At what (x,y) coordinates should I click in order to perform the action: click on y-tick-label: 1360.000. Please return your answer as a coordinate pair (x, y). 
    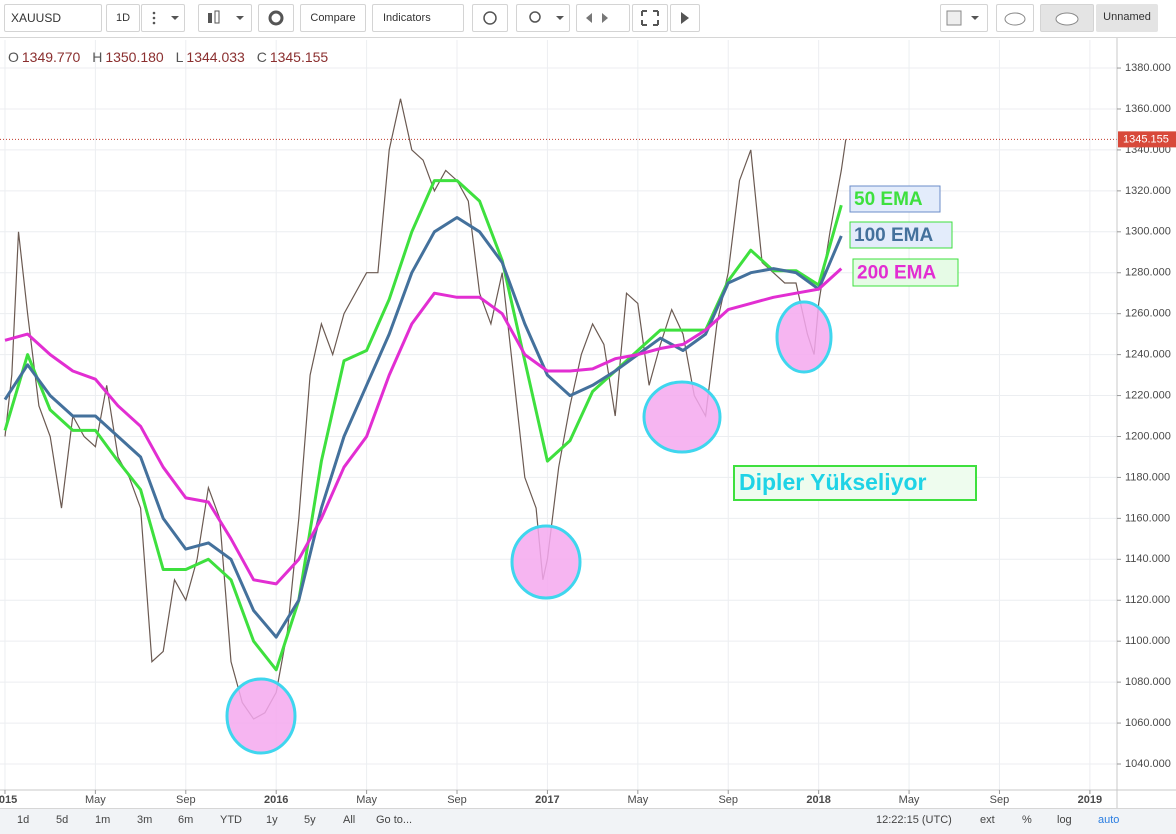
    Looking at the image, I should click on (1148, 109).